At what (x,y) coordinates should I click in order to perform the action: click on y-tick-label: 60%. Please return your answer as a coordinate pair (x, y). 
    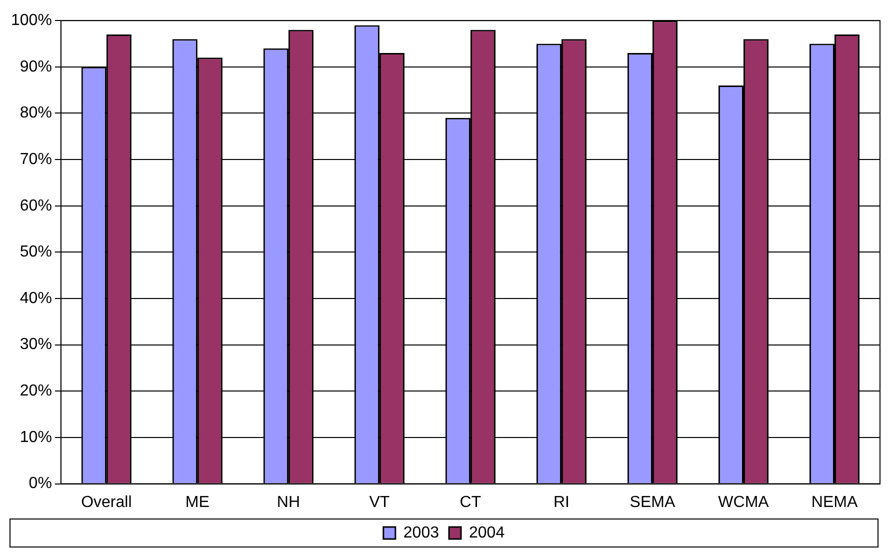
    Looking at the image, I should click on (36, 205).